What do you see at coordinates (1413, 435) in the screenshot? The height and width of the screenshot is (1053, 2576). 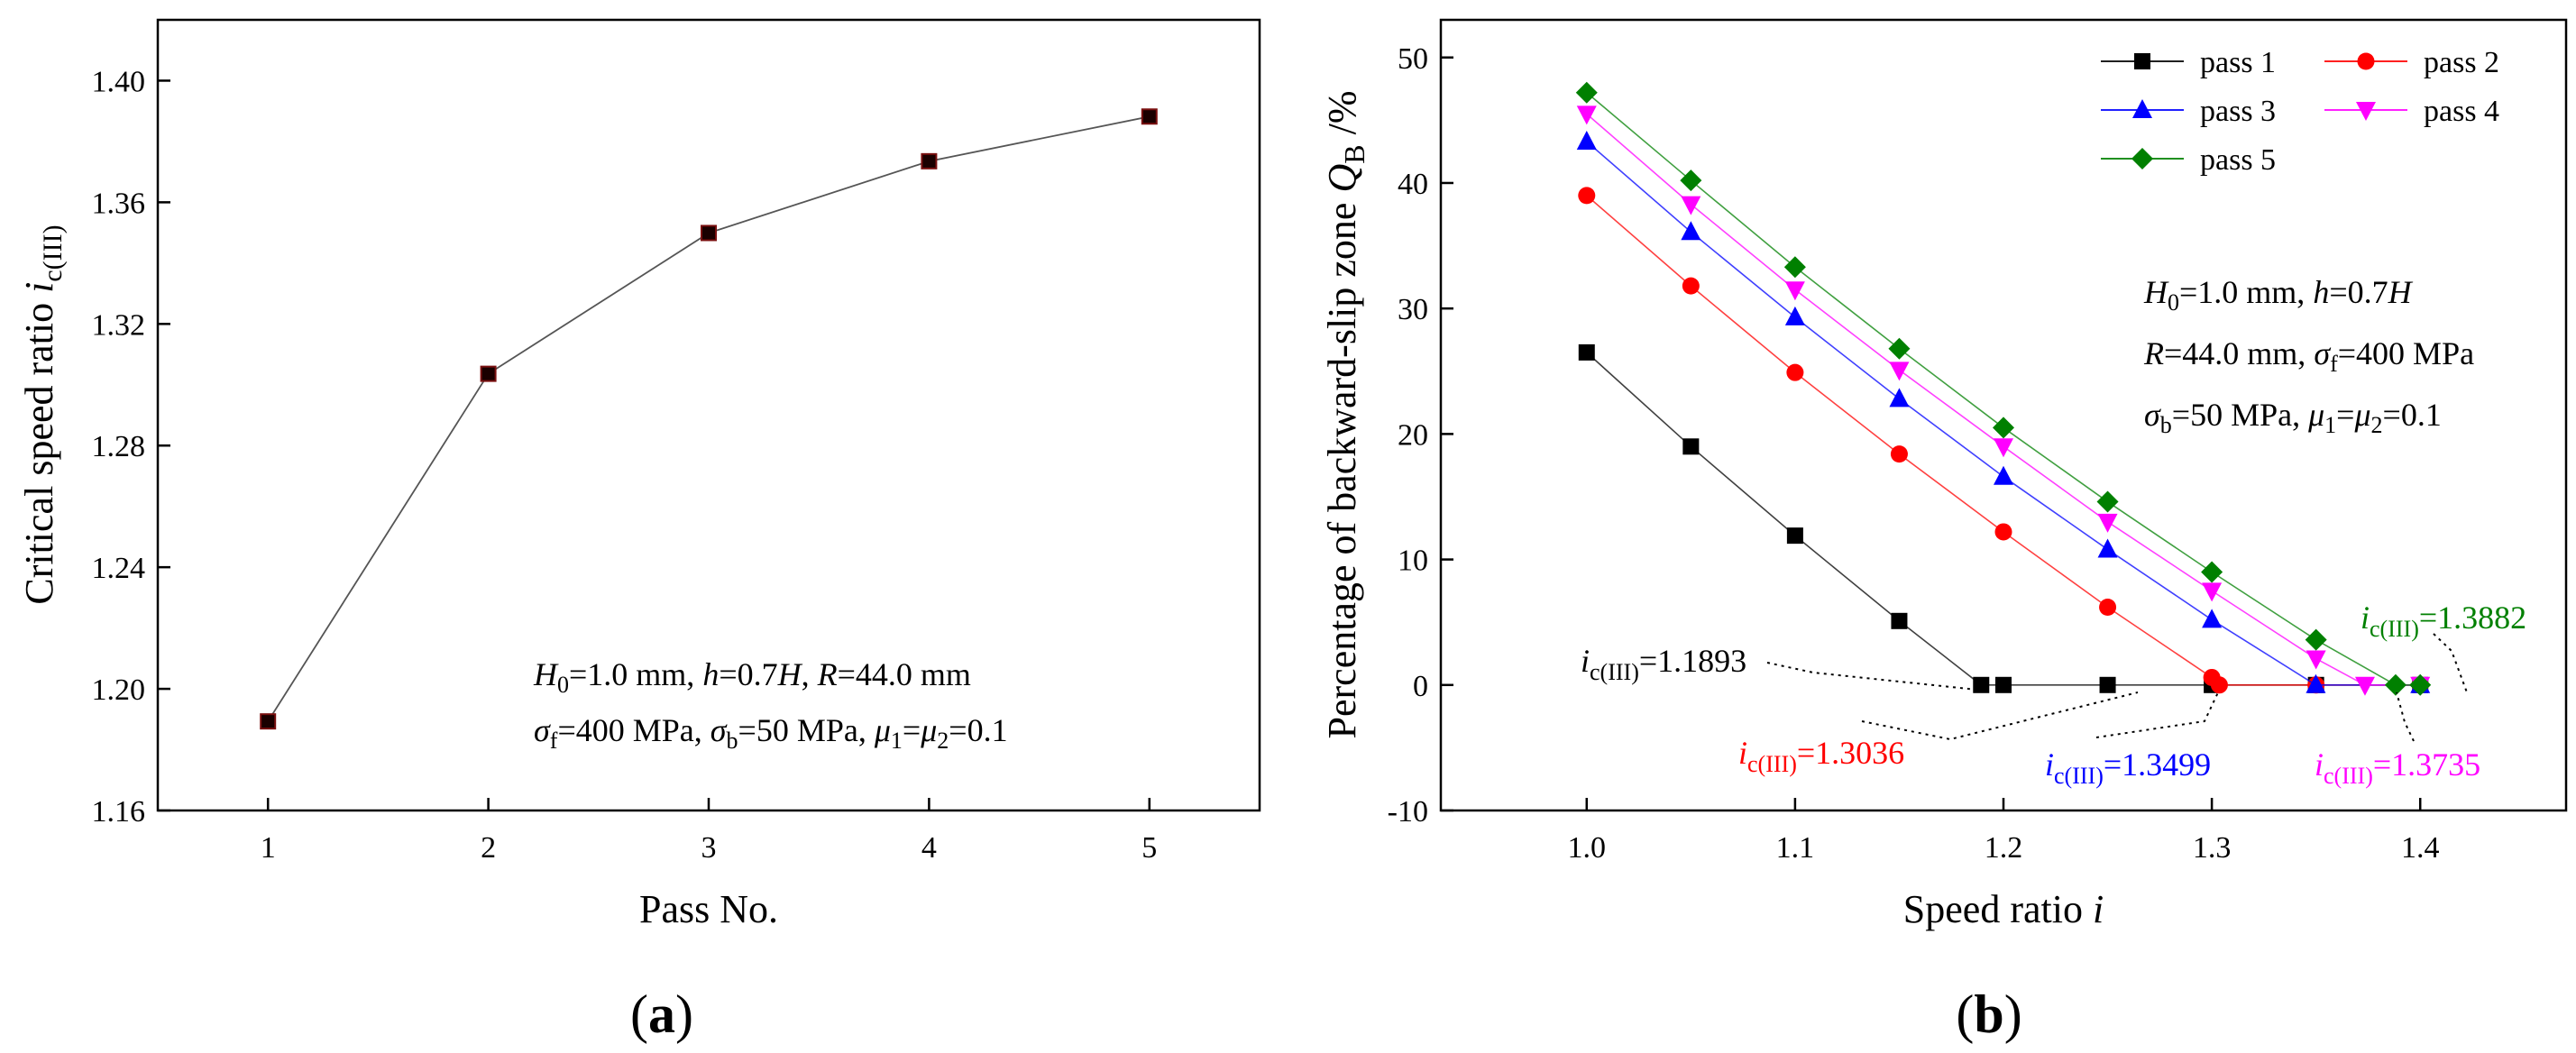 I see `y-tick-label-b: 20` at bounding box center [1413, 435].